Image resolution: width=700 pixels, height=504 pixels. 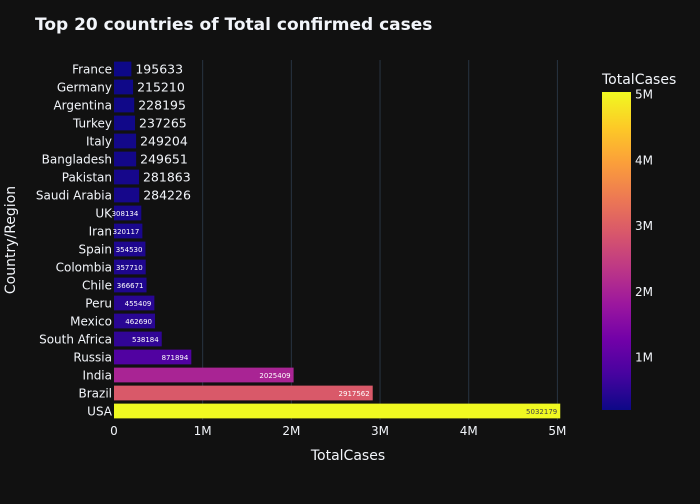 I want to click on data-label: 354530, so click(x=129, y=250).